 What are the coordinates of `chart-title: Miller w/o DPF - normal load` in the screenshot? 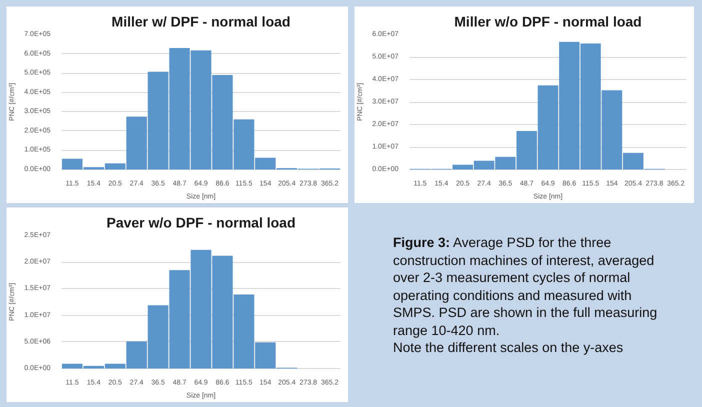 It's located at (548, 22).